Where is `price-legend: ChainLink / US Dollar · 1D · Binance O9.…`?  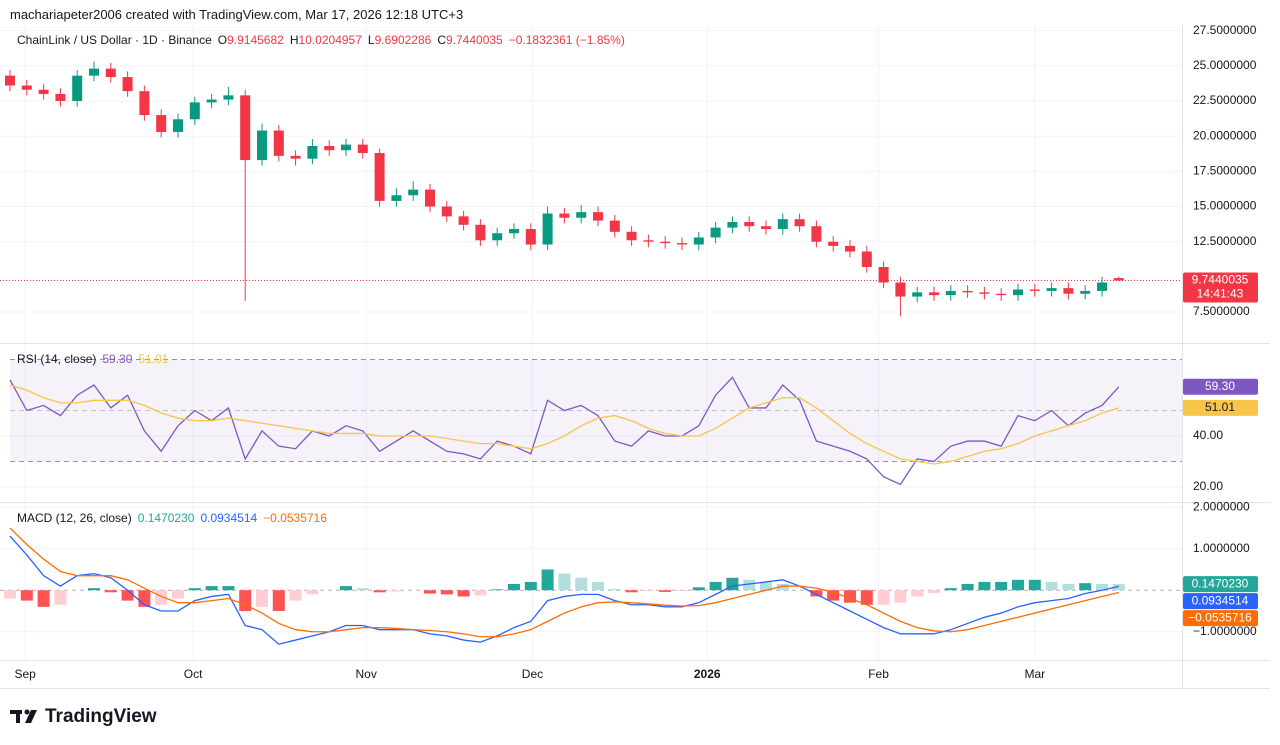 price-legend: ChainLink / US Dollar · 1D · Binance O9.… is located at coordinates (321, 40).